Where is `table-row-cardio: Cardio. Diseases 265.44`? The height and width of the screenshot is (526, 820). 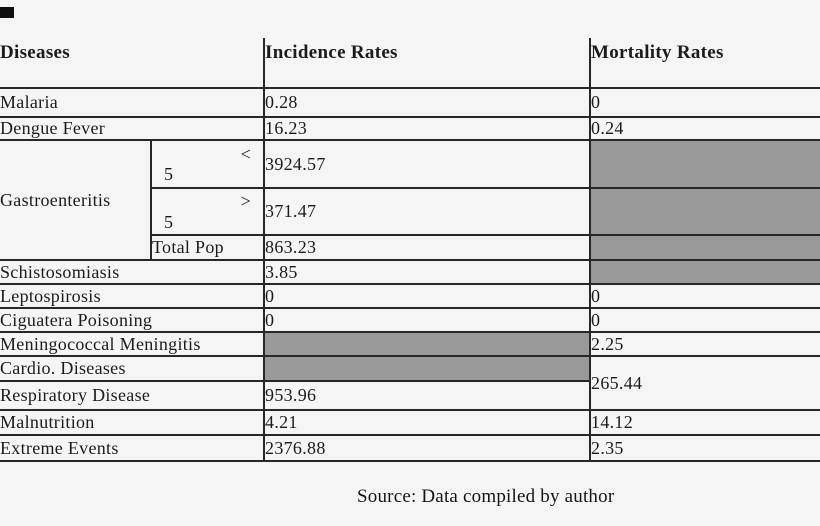 table-row-cardio: Cardio. Diseases 265.44 is located at coordinates (410, 383).